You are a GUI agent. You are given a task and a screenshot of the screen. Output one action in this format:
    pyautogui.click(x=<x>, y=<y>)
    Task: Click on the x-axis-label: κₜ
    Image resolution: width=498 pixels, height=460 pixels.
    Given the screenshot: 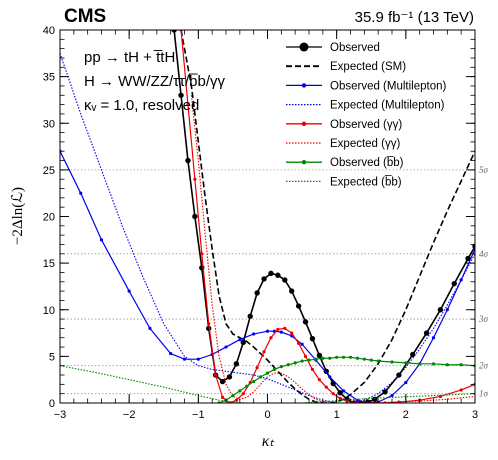 What is the action you would take?
    pyautogui.click(x=268, y=441)
    